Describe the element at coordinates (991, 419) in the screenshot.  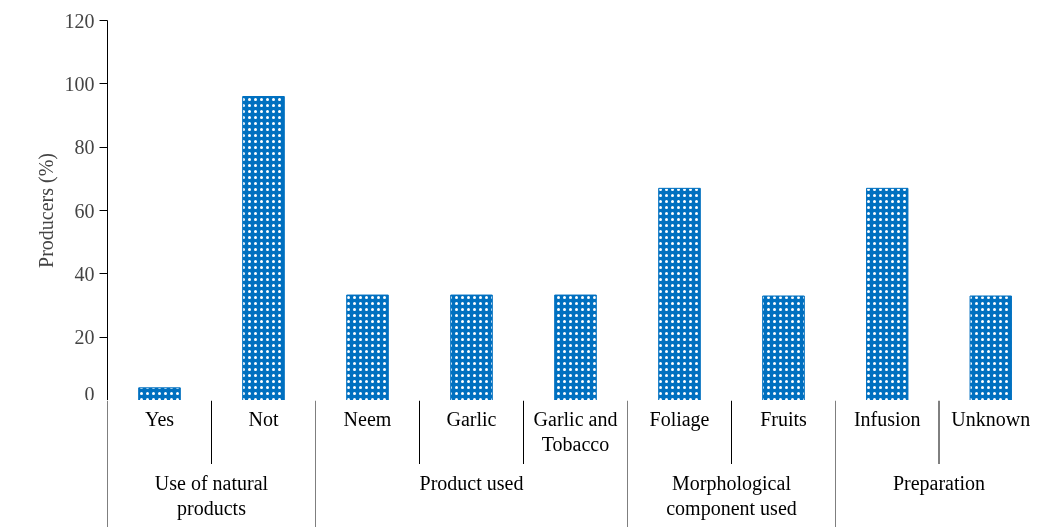
I see `x-tick-label: Unknown` at that location.